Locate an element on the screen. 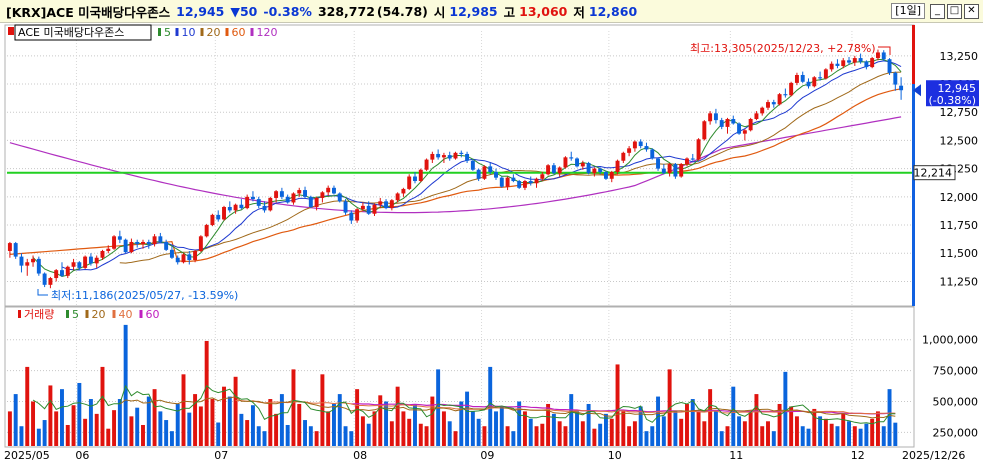 This screenshot has width=983, height=465. price-tick-label: 11,500 is located at coordinates (959, 253).